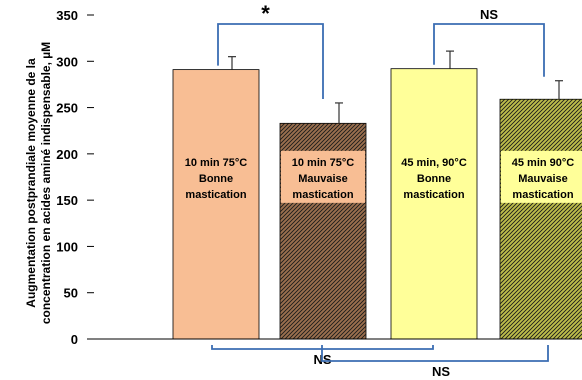 The width and height of the screenshot is (582, 380). I want to click on y-axis: 0 50 100 150 200 250 300 350, so click(75, 177).